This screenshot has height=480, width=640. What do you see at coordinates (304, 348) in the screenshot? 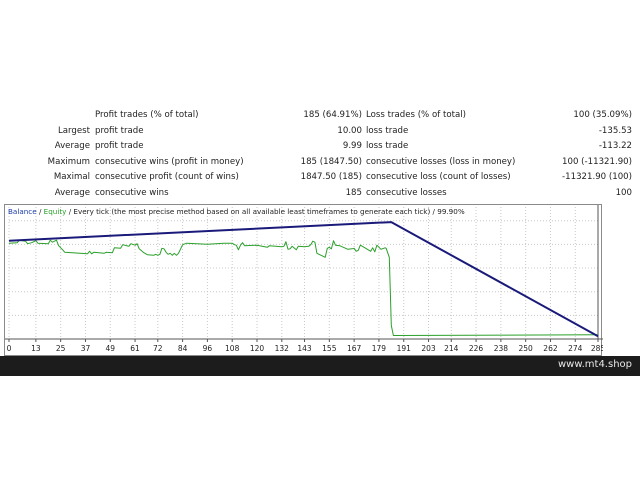
I see `x-tick-label: 143` at bounding box center [304, 348].